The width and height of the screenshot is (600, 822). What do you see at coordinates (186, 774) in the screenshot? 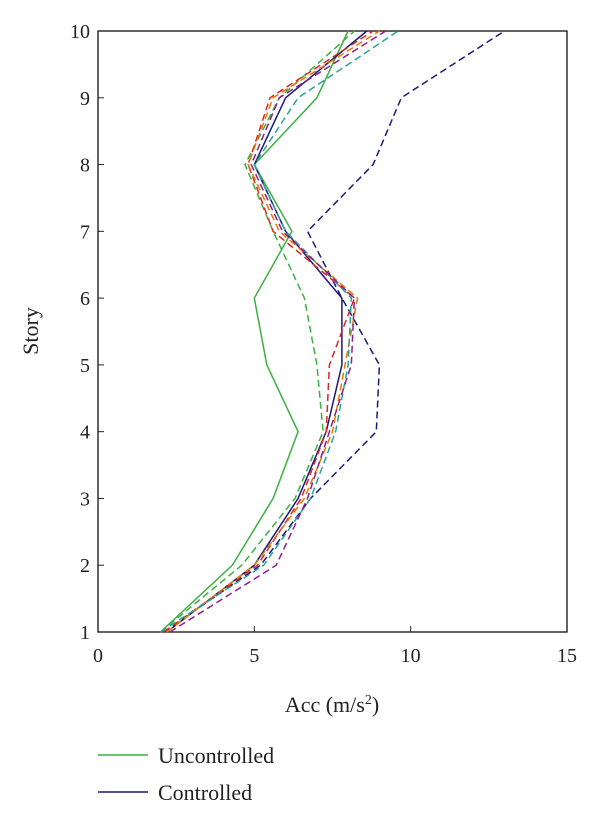
I see `legend: Uncontrolled Controlled` at bounding box center [186, 774].